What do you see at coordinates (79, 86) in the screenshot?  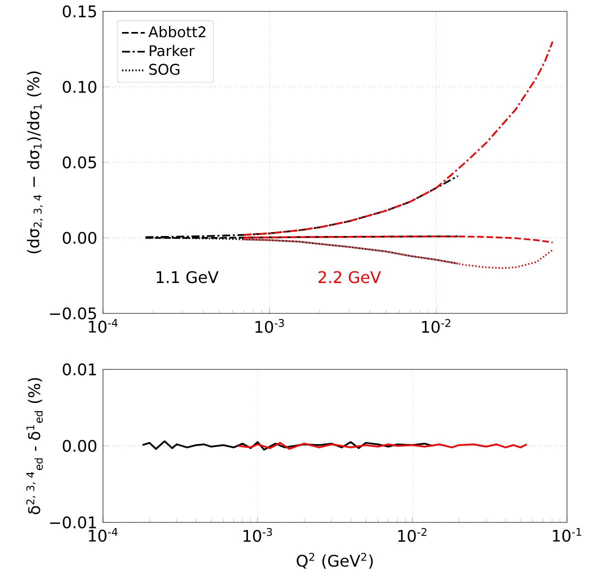 I see `y-tick-label: 0.10` at bounding box center [79, 86].